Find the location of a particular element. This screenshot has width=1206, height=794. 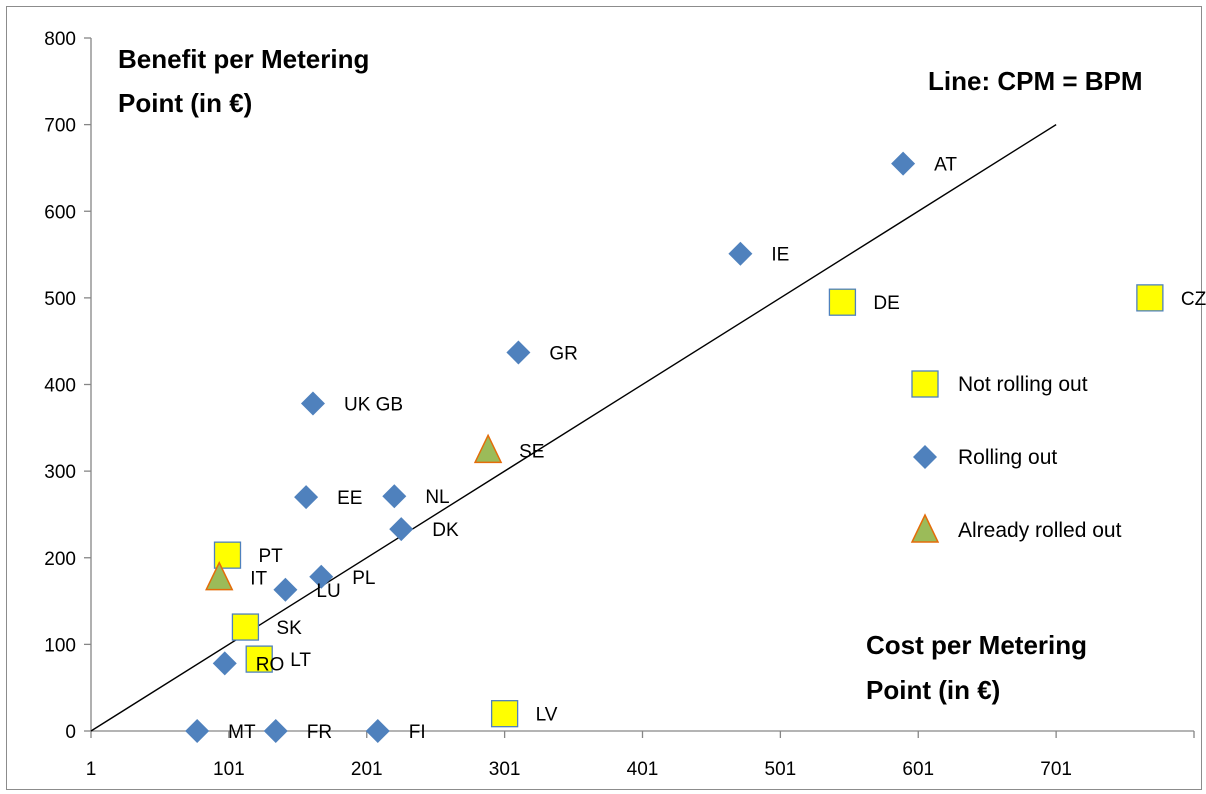

legend-diamond-swatch is located at coordinates (925, 457).